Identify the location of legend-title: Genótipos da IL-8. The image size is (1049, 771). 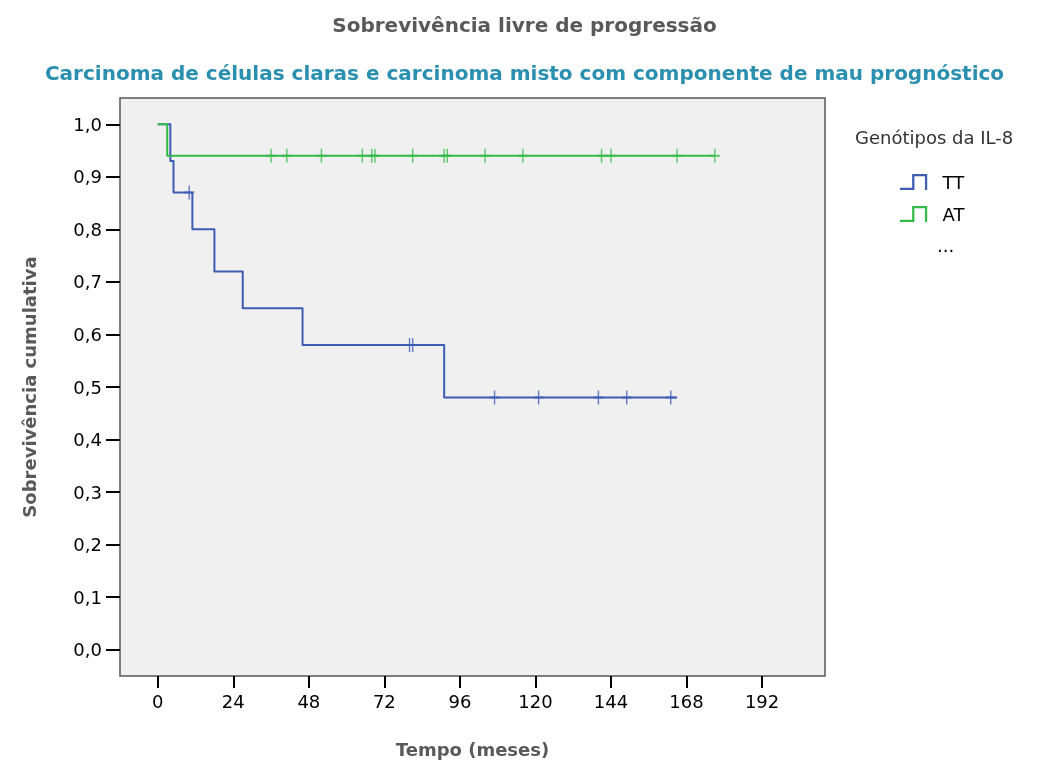
(934, 137).